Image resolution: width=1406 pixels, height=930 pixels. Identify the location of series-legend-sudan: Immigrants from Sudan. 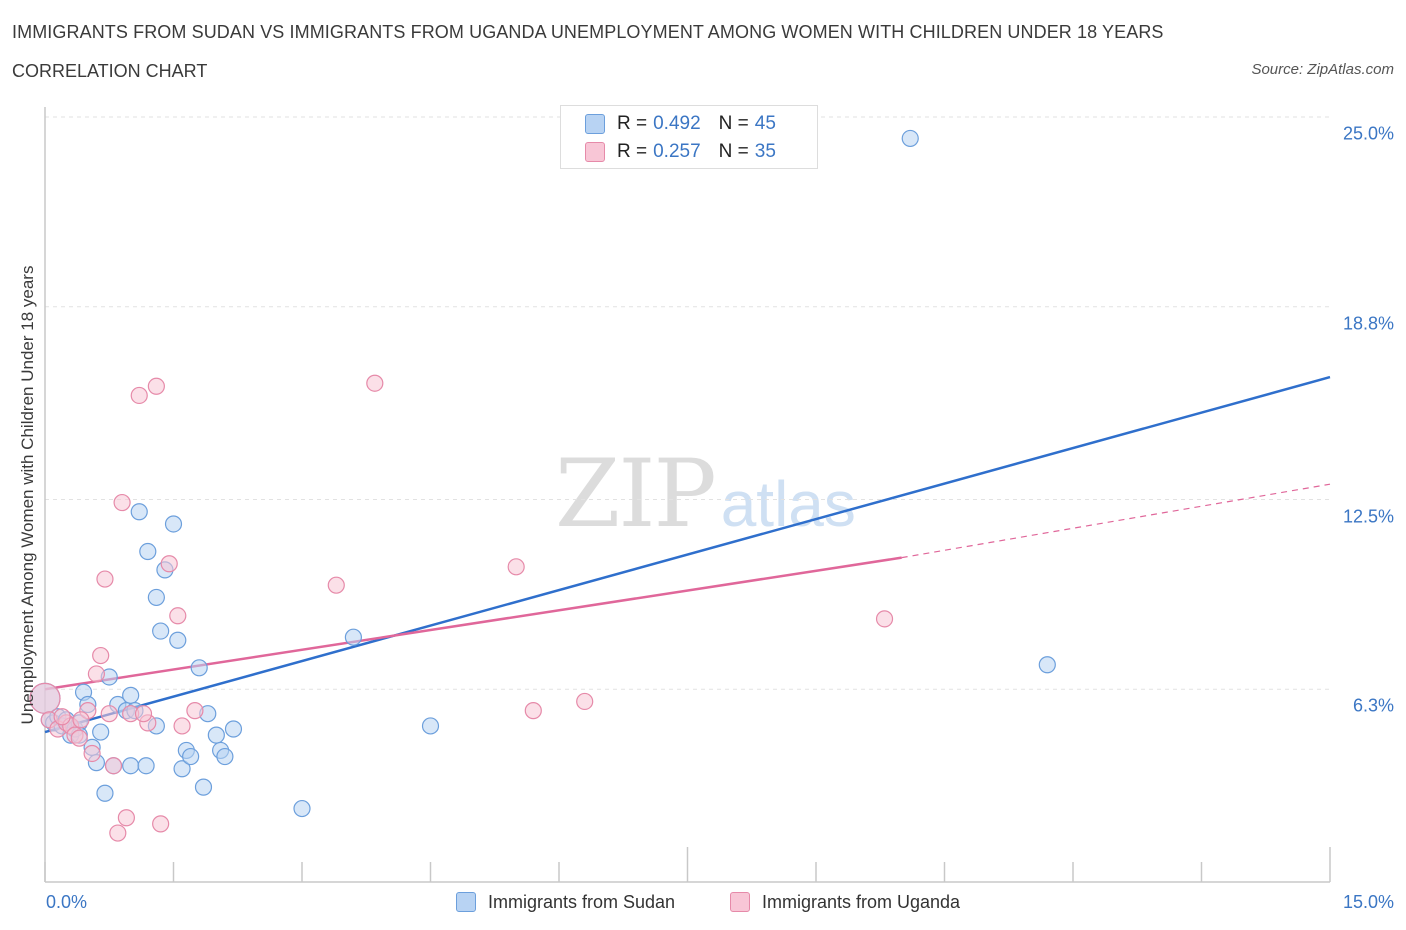
(565, 902).